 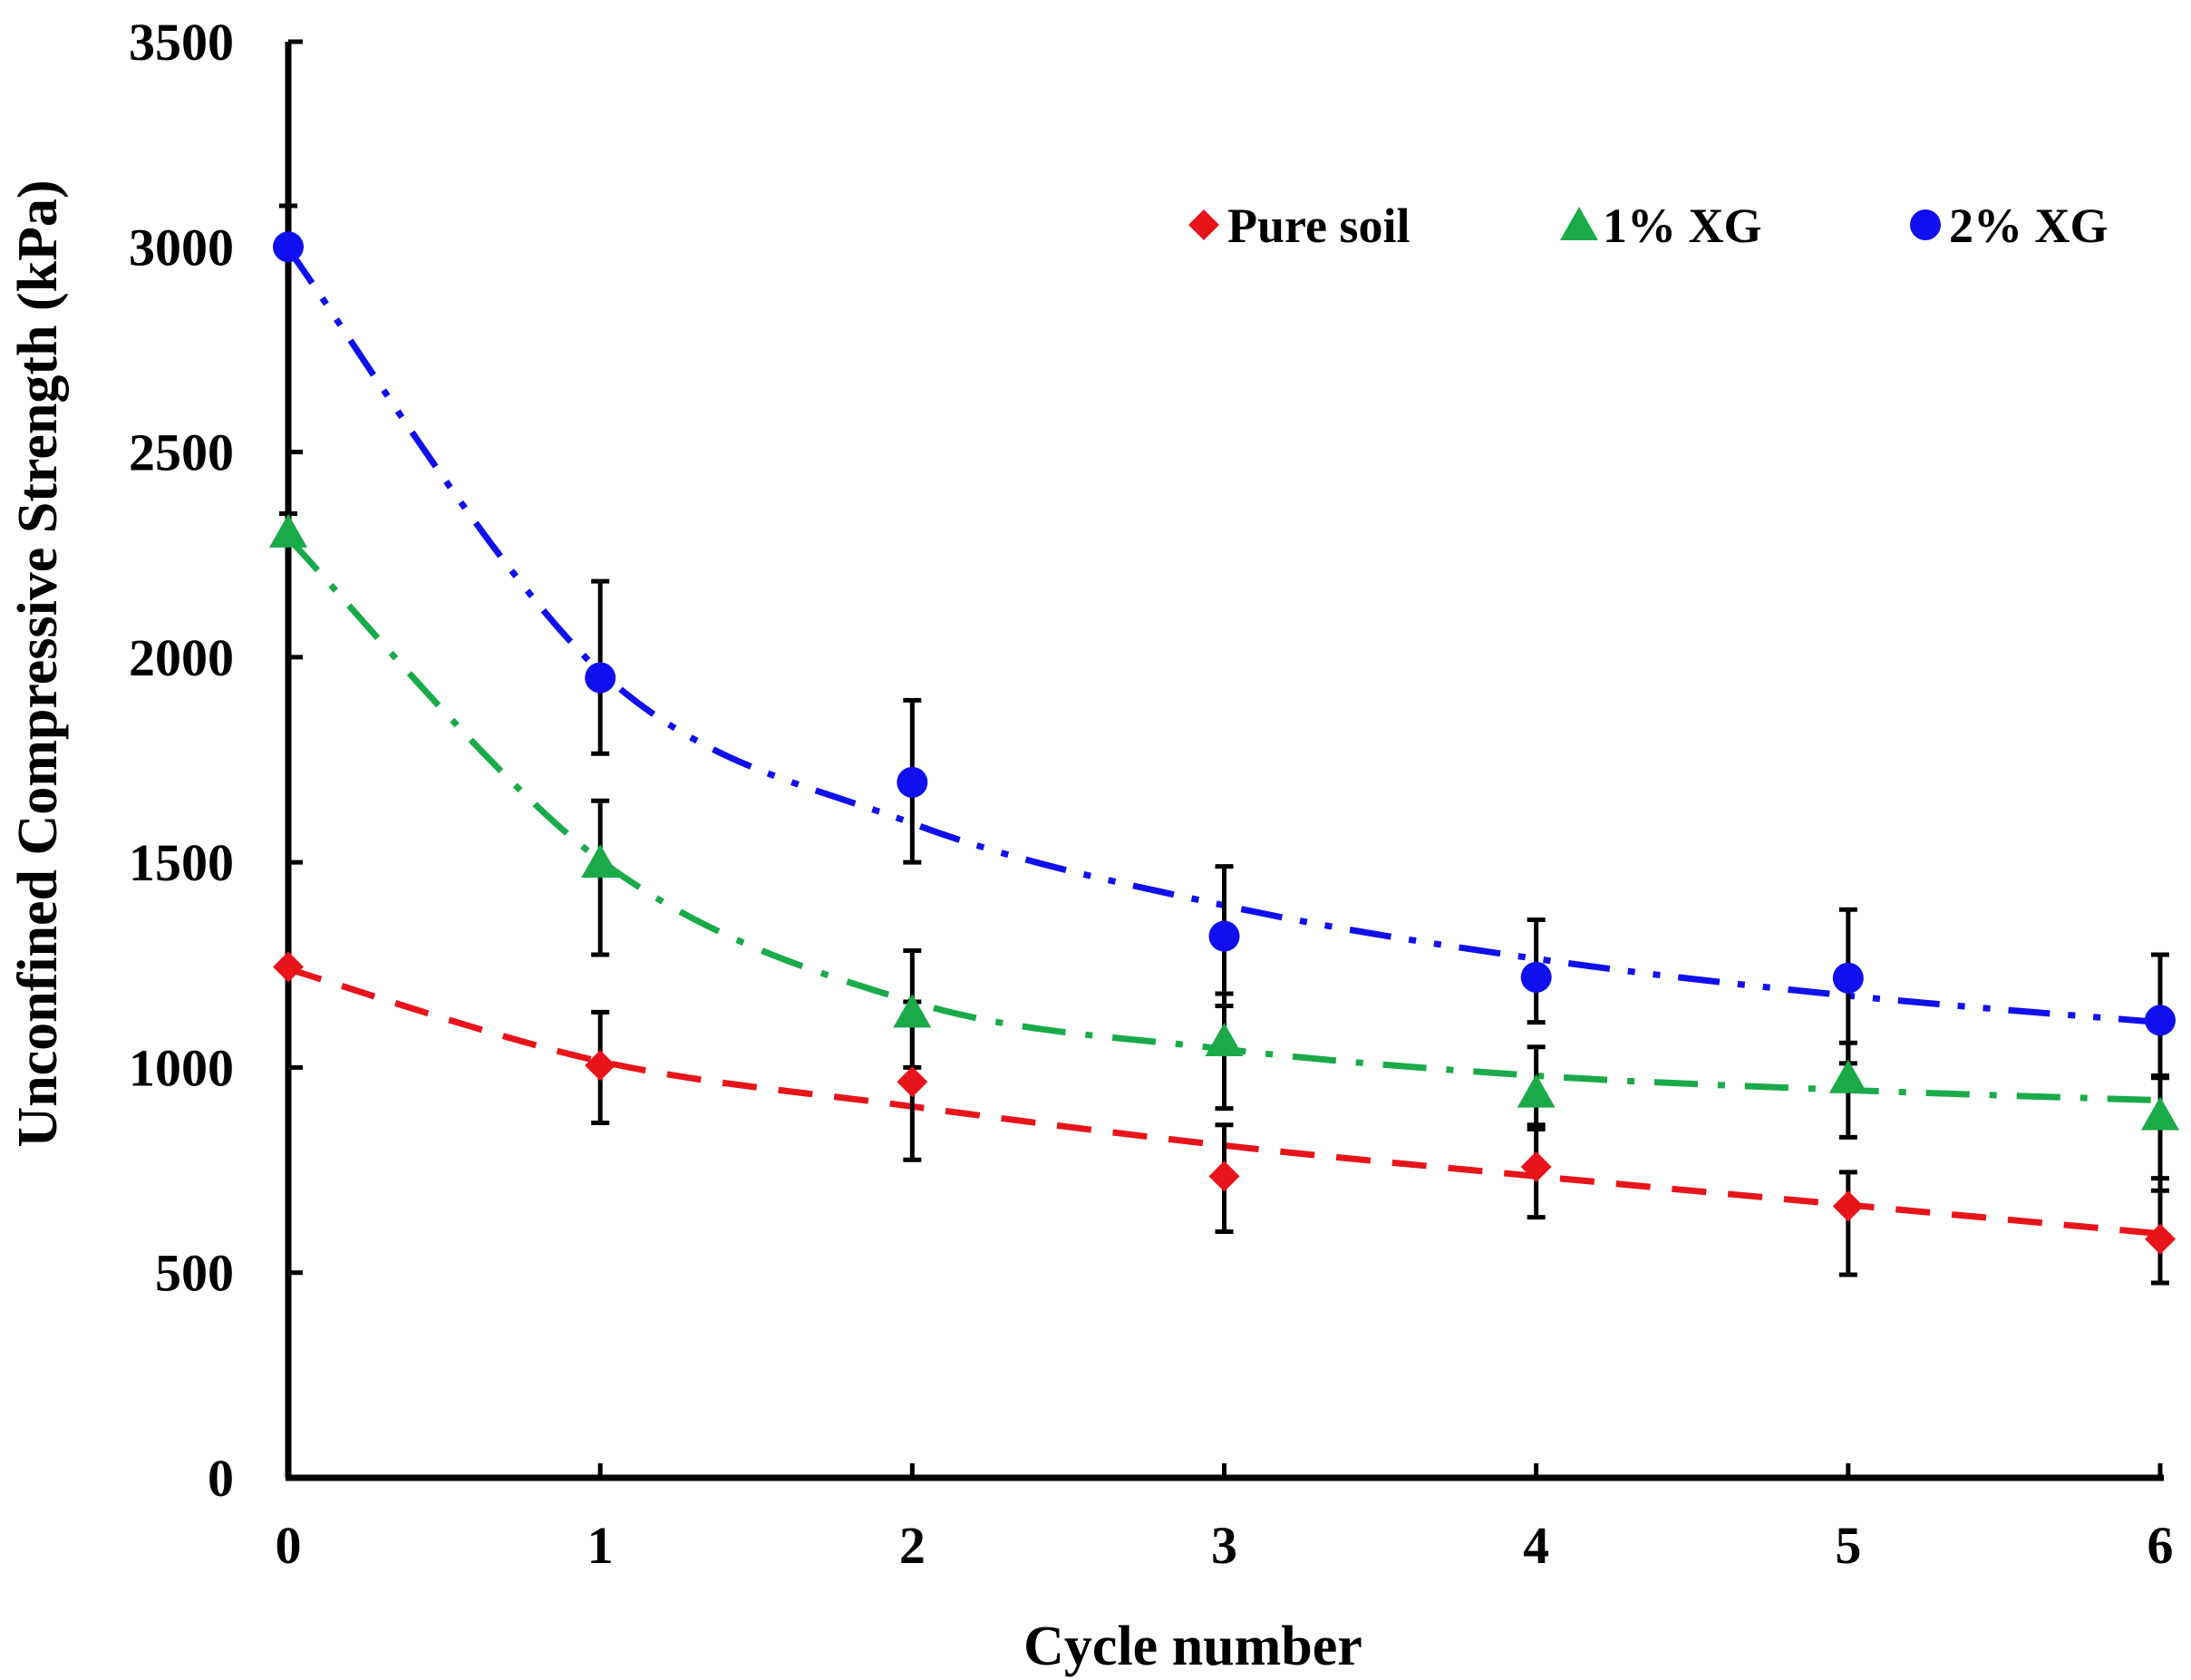 I want to click on x-tick-label: 2, so click(x=913, y=1545).